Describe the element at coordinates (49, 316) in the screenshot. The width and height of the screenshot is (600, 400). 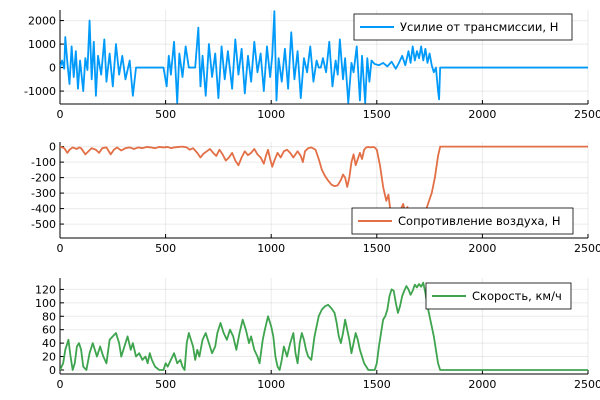
I see `y-tick-label: 80` at that location.